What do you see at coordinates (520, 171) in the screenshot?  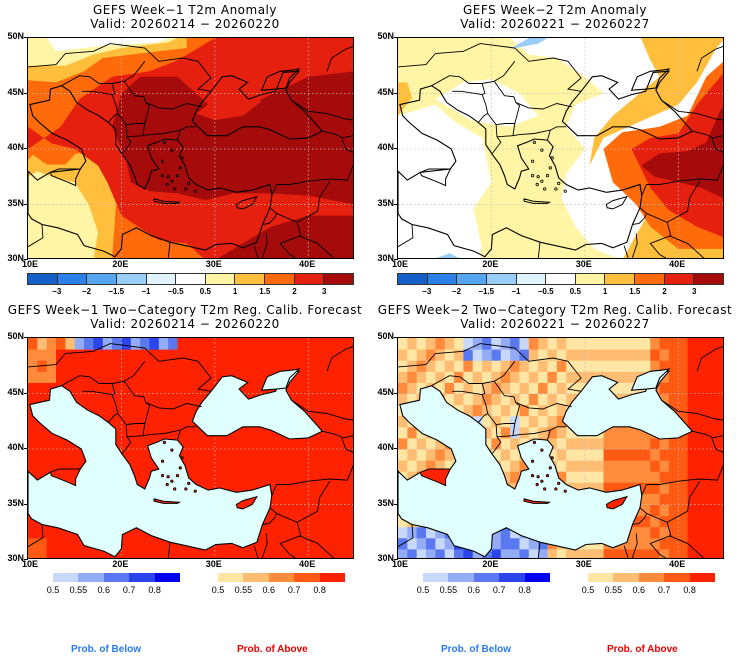 I see `mediterranean-sea-coast` at bounding box center [520, 171].